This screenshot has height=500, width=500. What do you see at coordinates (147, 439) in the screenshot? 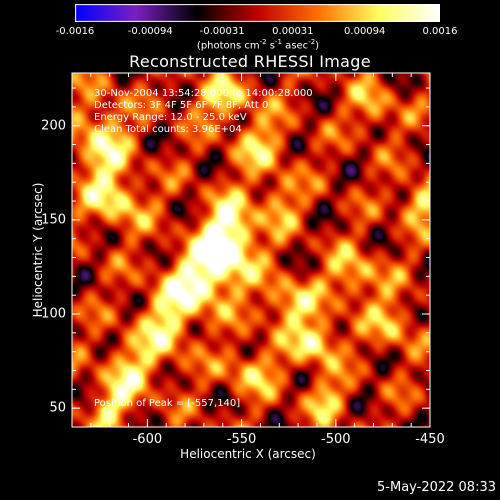
I see `x-tick-label: -600` at bounding box center [147, 439].